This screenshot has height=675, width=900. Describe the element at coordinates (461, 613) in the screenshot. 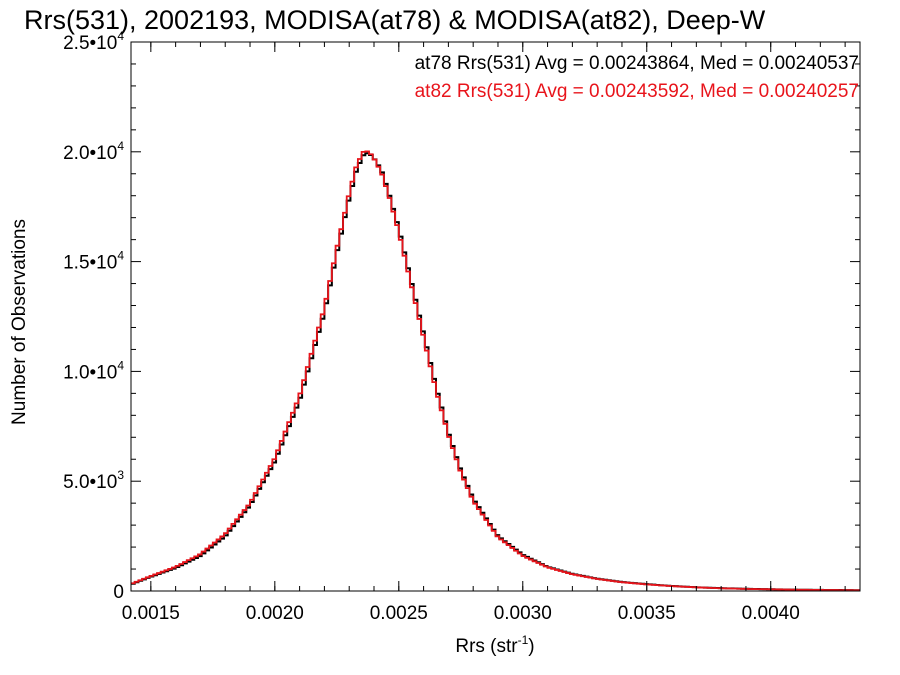

I see `x-tick-labels: 0.0015 0.0020 0.0025 0.0030 0.0035 0.0040` at that location.